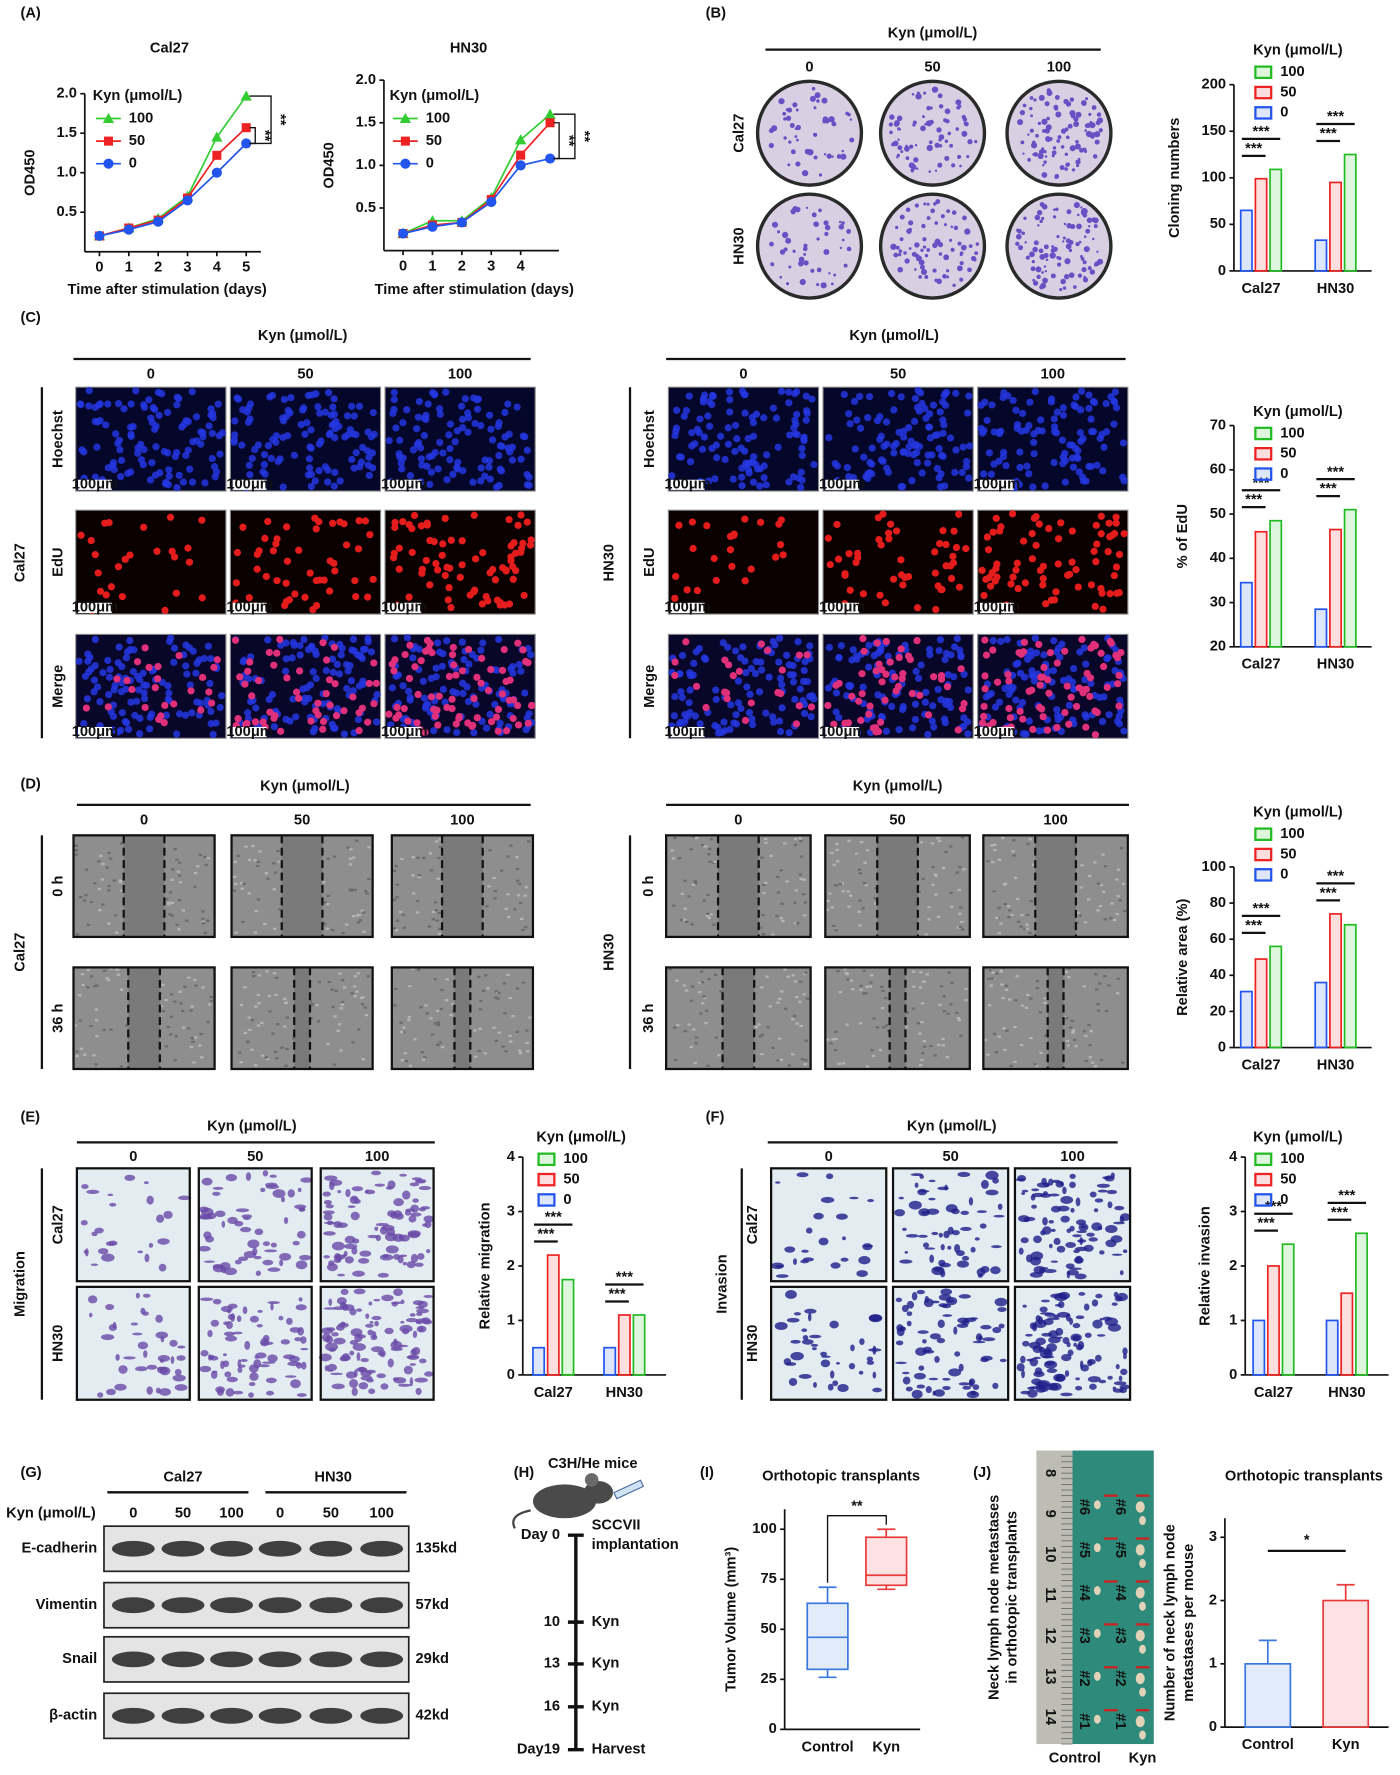 The width and height of the screenshot is (1400, 1775). Describe the element at coordinates (1120, 1678) in the screenshot. I see `mouse-id: #2` at that location.